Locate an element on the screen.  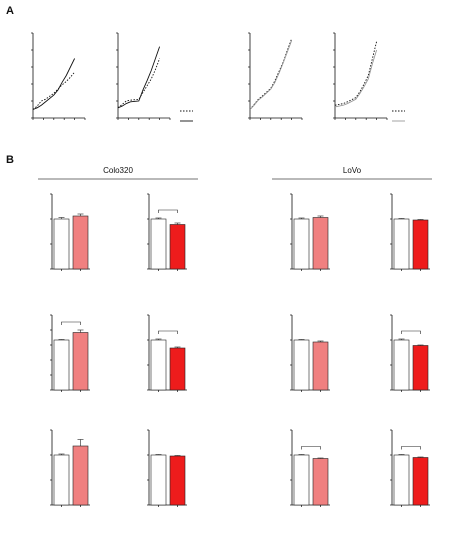
group-label-right: LoVo is located at coordinates (352, 170).